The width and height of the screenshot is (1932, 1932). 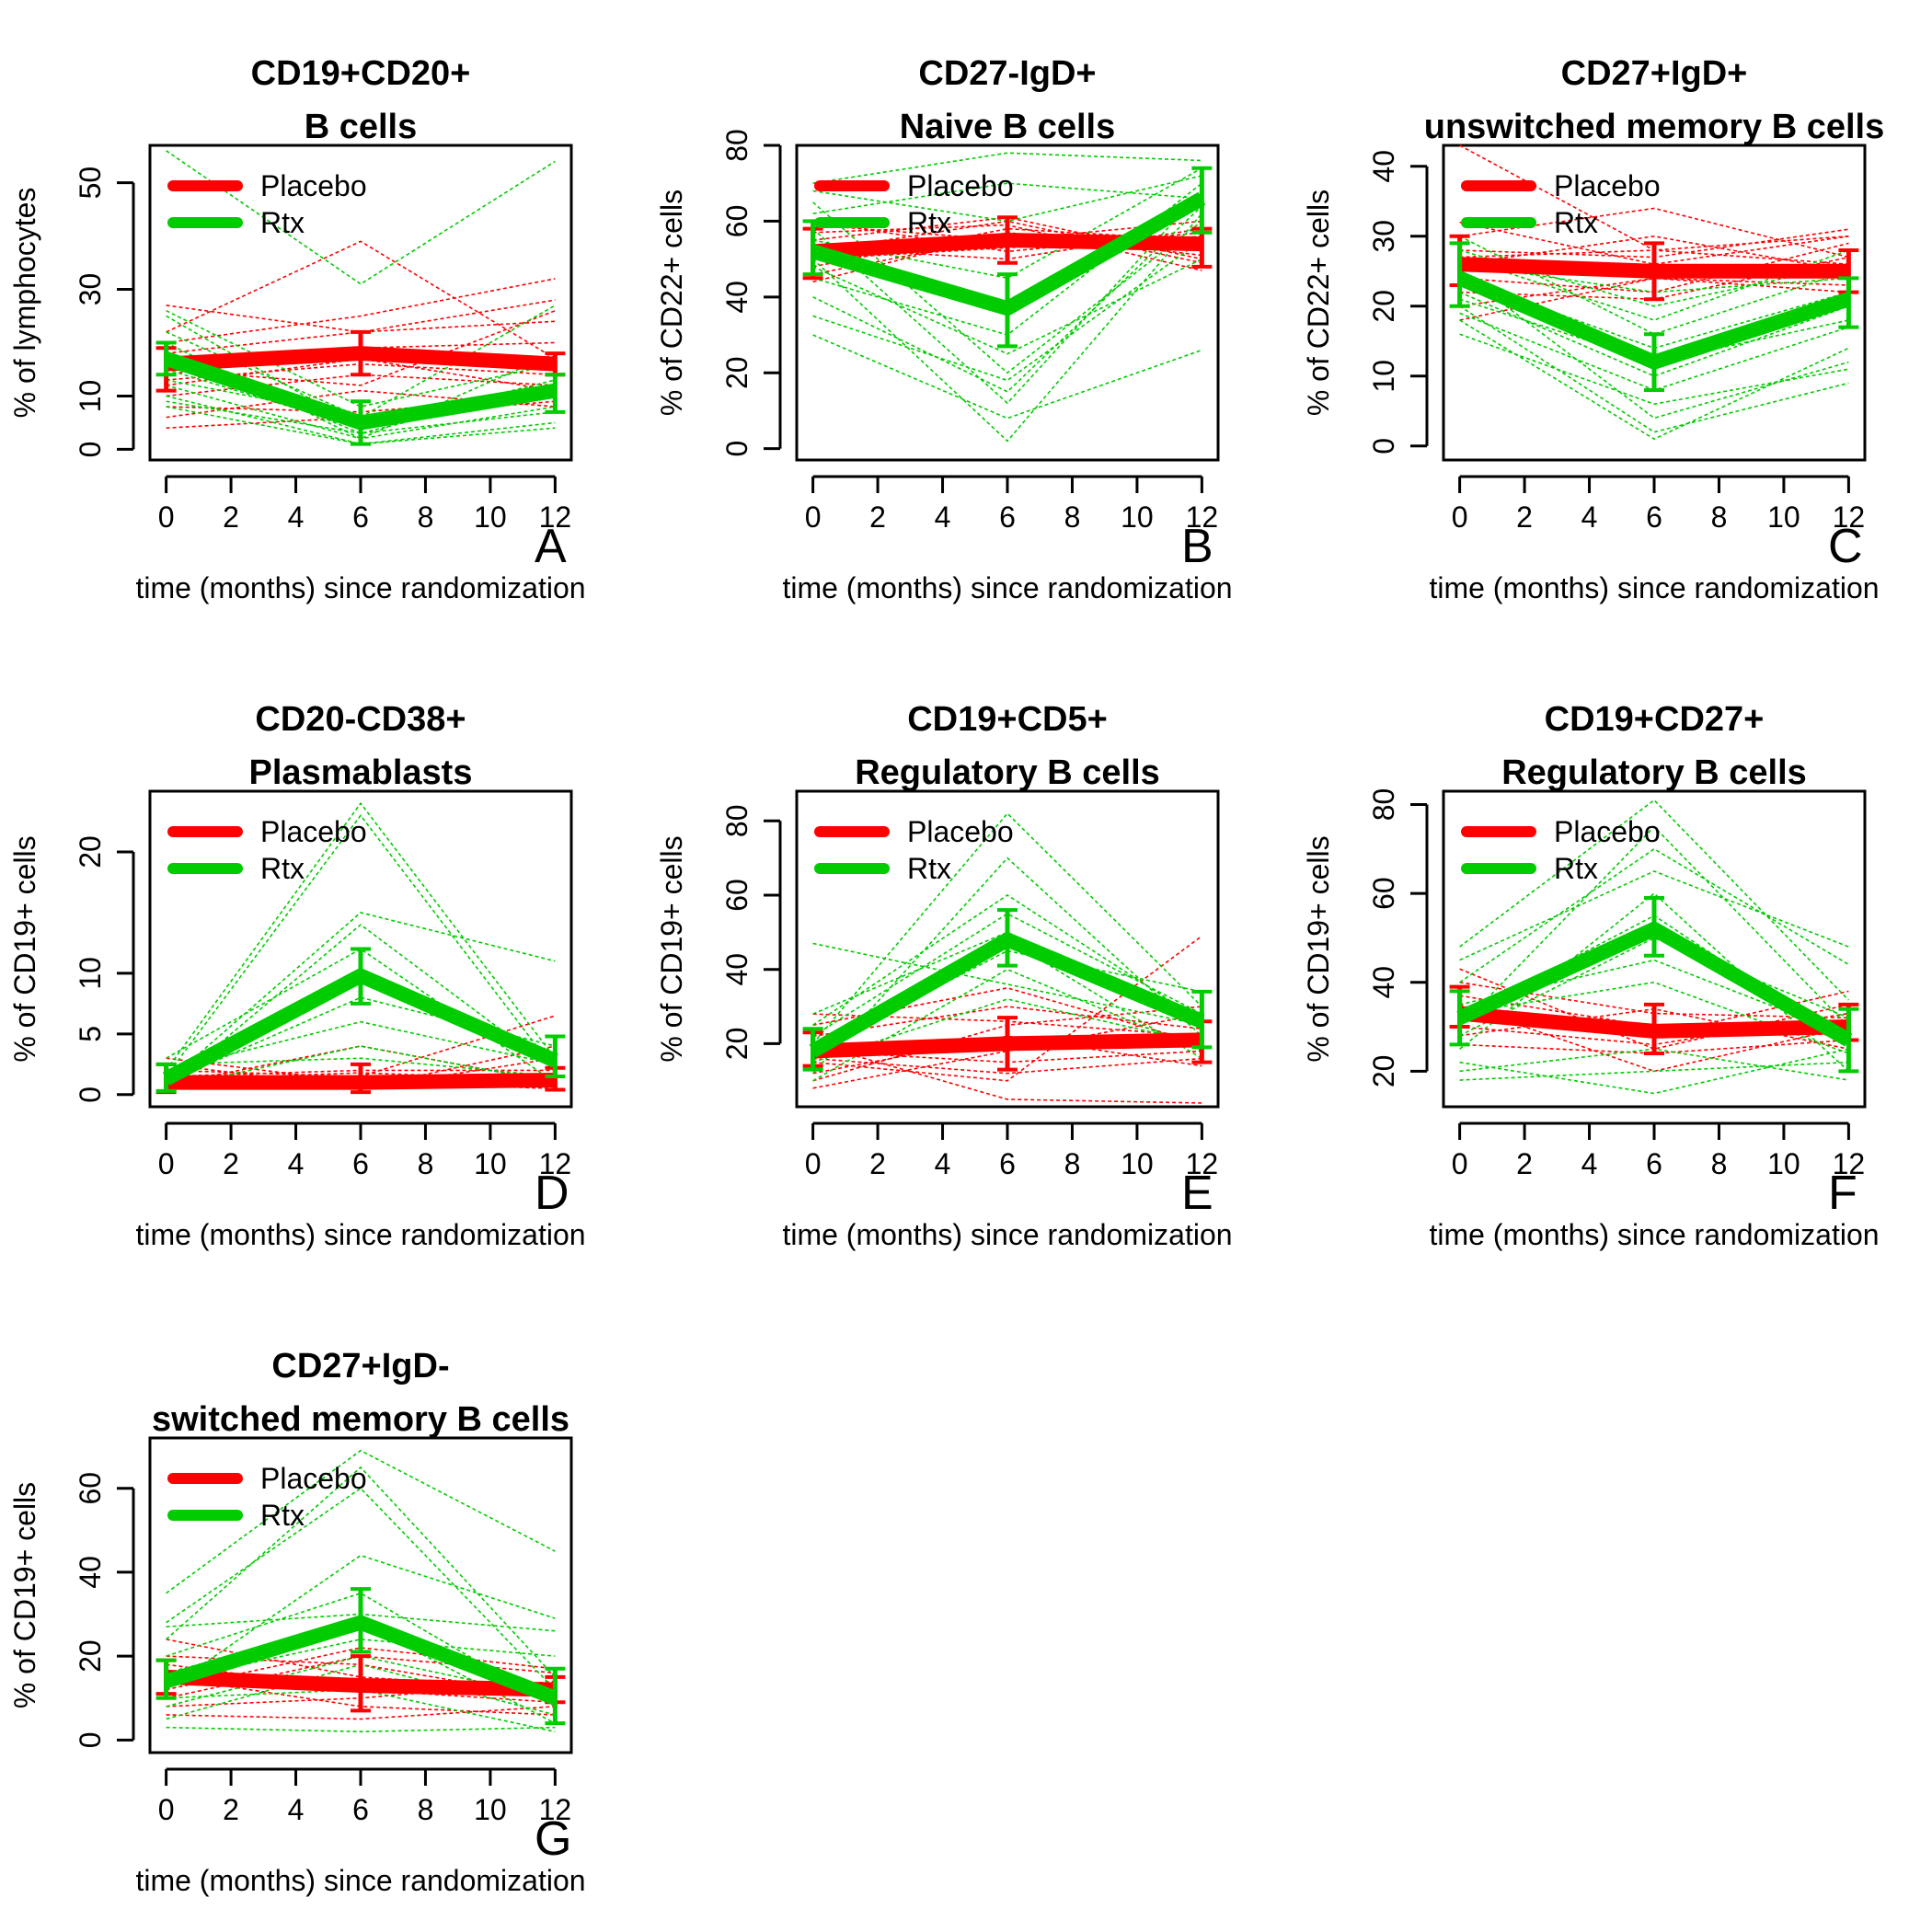 I want to click on chart-title: CD19+CD5+, so click(x=1007, y=719).